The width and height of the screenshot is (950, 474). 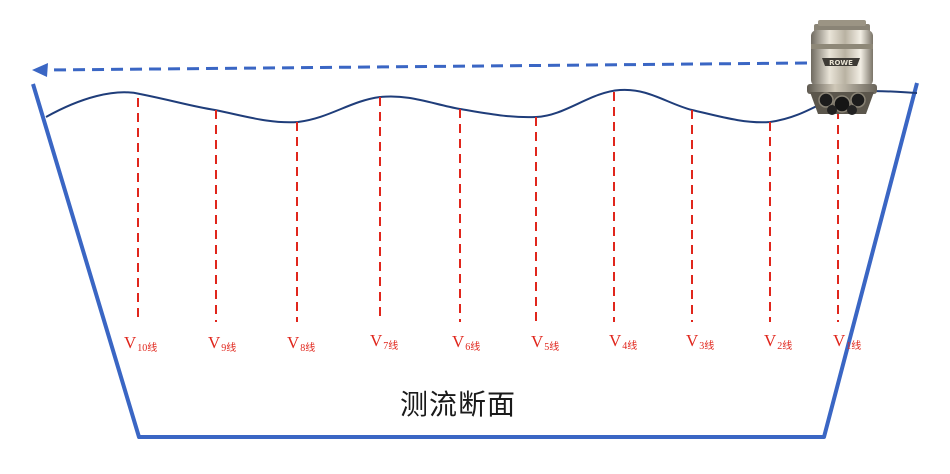 What do you see at coordinates (847, 341) in the screenshot?
I see `vertical-label-1: V1线` at bounding box center [847, 341].